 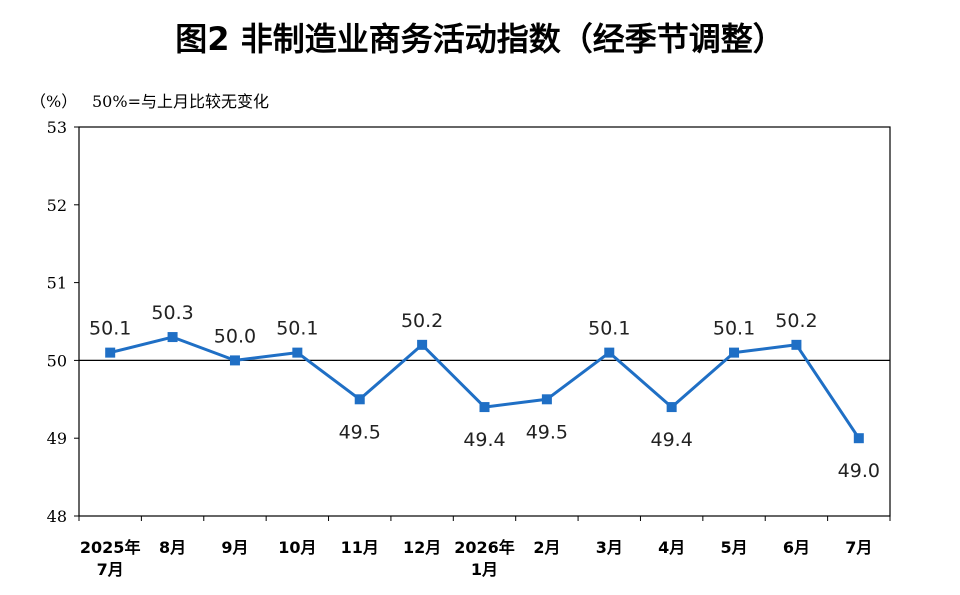 What do you see at coordinates (110, 547) in the screenshot?
I see `x-tick-label: 2025年` at bounding box center [110, 547].